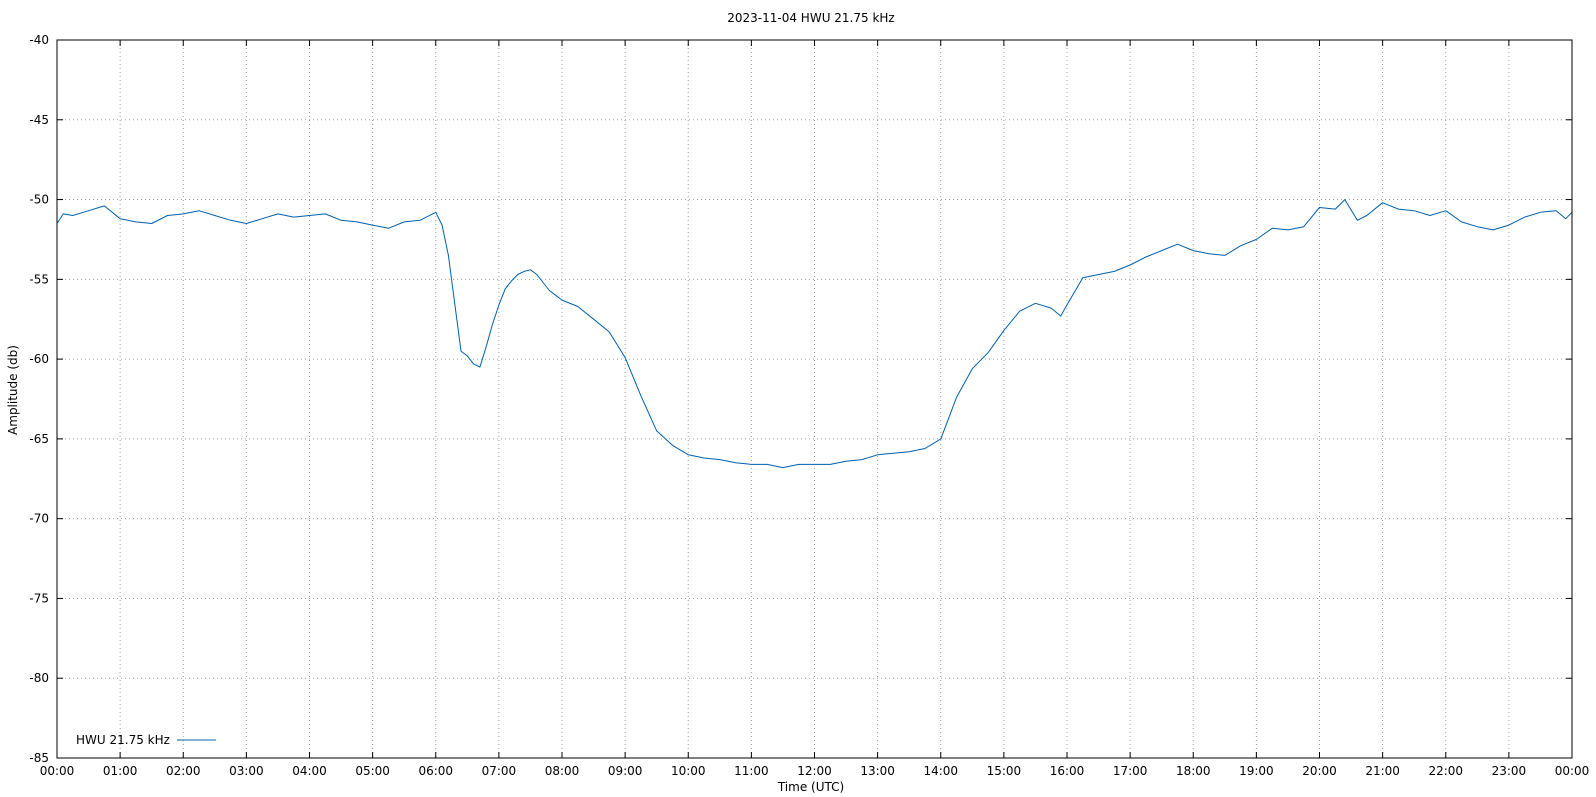  What do you see at coordinates (39, 120) in the screenshot?
I see `y-tick-label: -45` at bounding box center [39, 120].